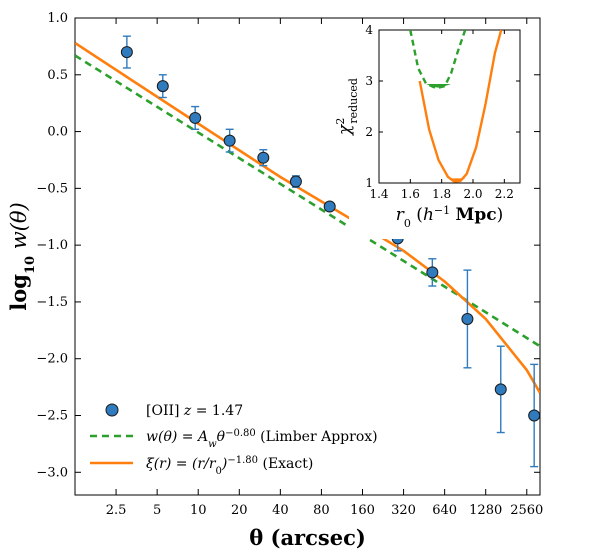 The width and height of the screenshot is (598, 557). I want to click on inset-frame, so click(449, 106).